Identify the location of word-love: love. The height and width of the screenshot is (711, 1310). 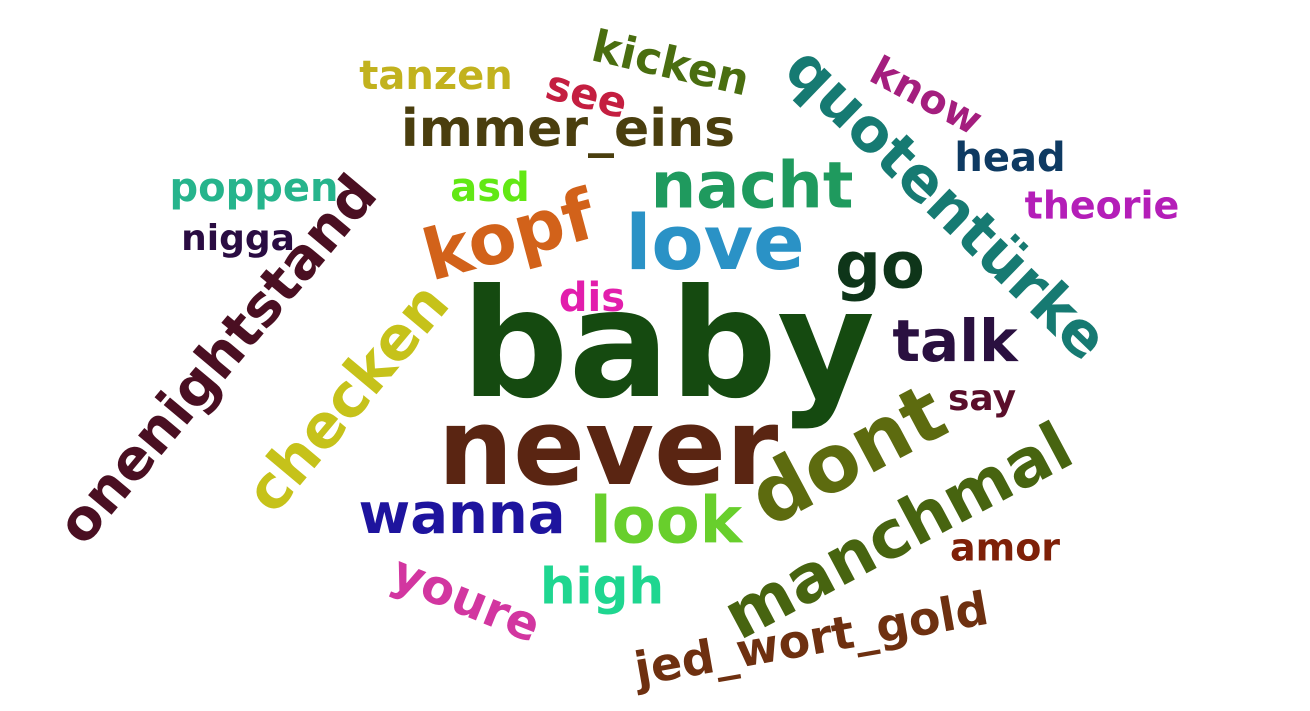
(714, 242).